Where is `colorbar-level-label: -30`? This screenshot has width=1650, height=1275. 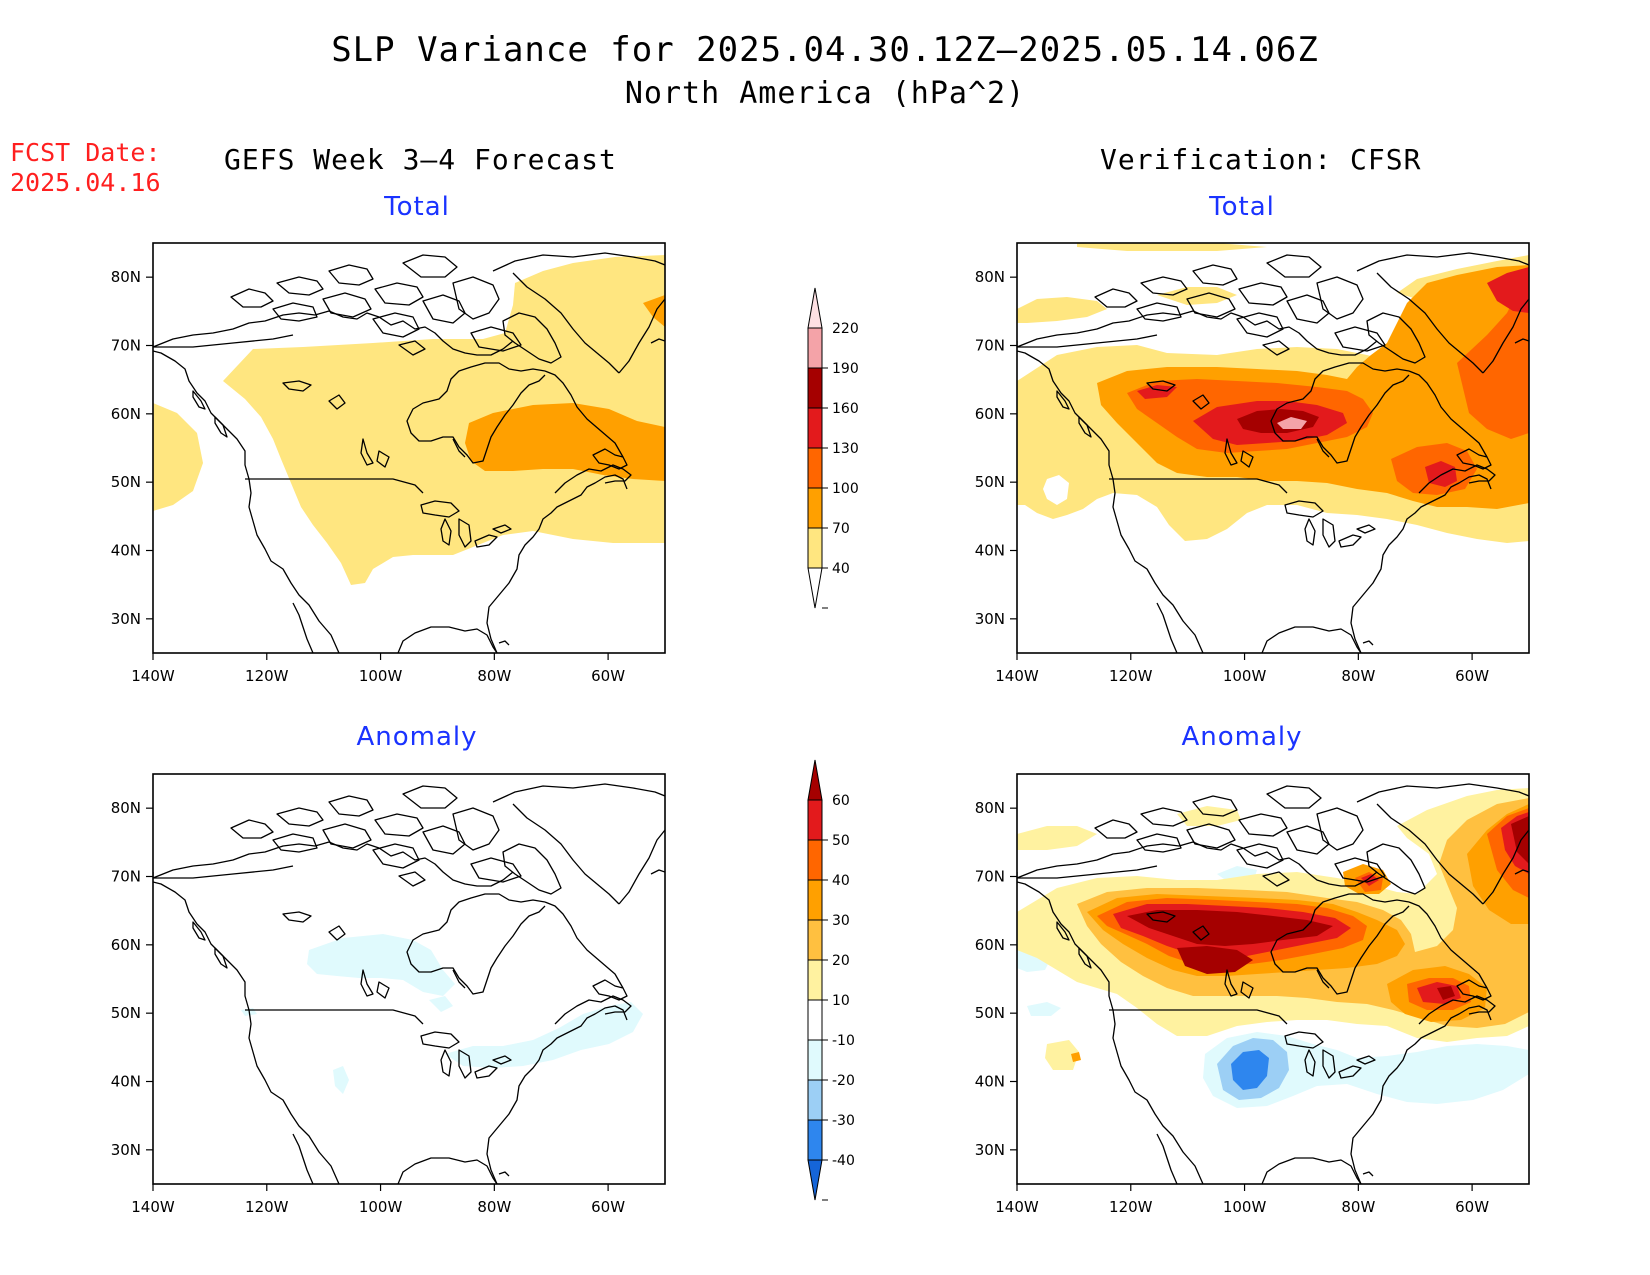
colorbar-level-label: -30 is located at coordinates (843, 1121).